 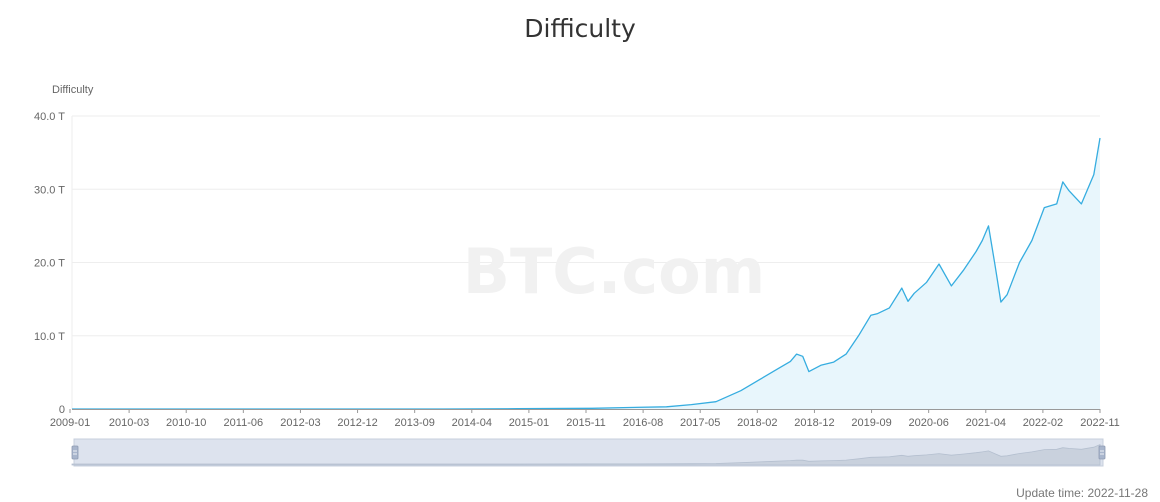 I want to click on x-tick-label: 2017-05, so click(x=700, y=423).